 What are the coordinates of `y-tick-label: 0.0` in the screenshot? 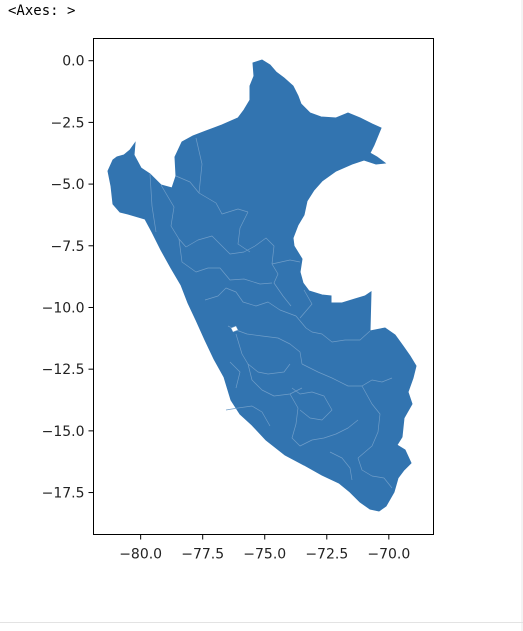 It's located at (73, 62).